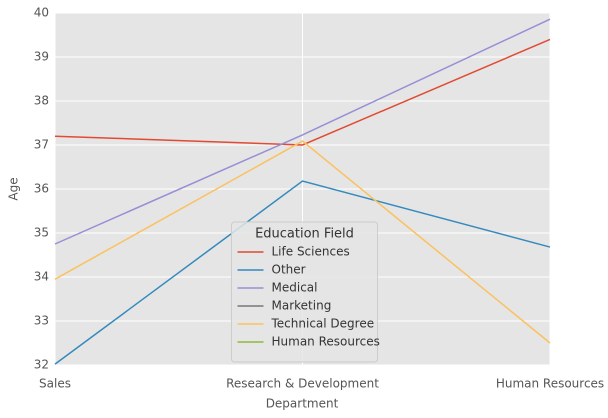 The height and width of the screenshot is (418, 608). I want to click on y-tick-label: 37, so click(41, 145).